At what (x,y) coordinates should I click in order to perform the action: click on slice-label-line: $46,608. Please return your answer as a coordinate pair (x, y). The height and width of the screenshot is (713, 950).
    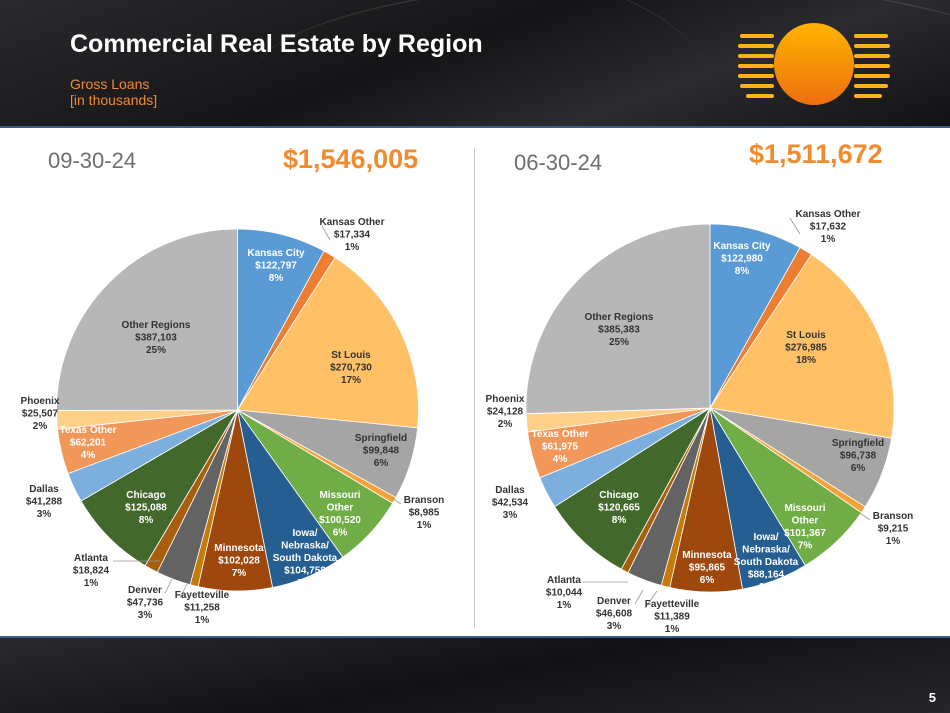
    Looking at the image, I should click on (614, 614).